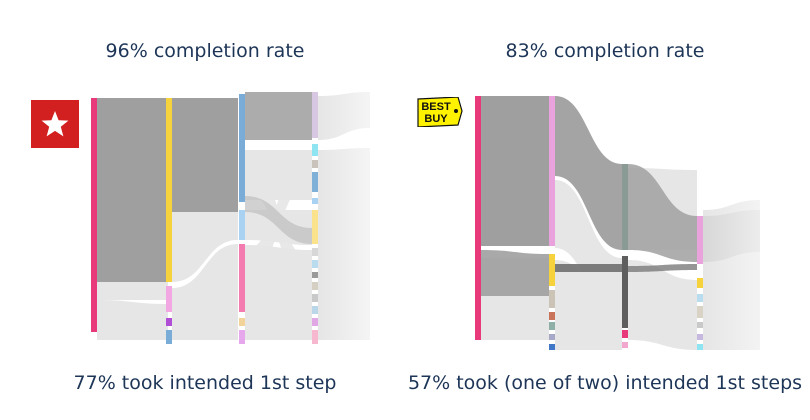  What do you see at coordinates (436, 107) in the screenshot?
I see `best-buy-logo-text-1: BEST` at bounding box center [436, 107].